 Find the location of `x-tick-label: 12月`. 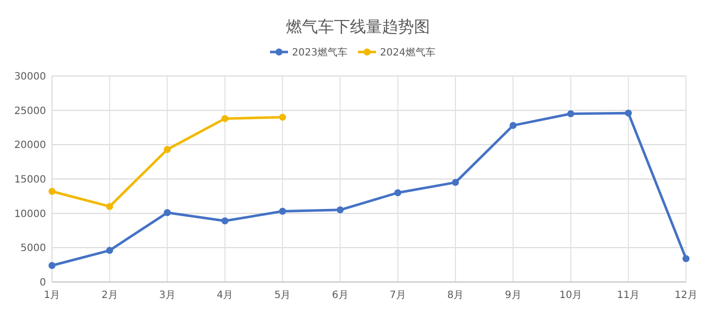

x-tick-label: 12月 is located at coordinates (686, 295).